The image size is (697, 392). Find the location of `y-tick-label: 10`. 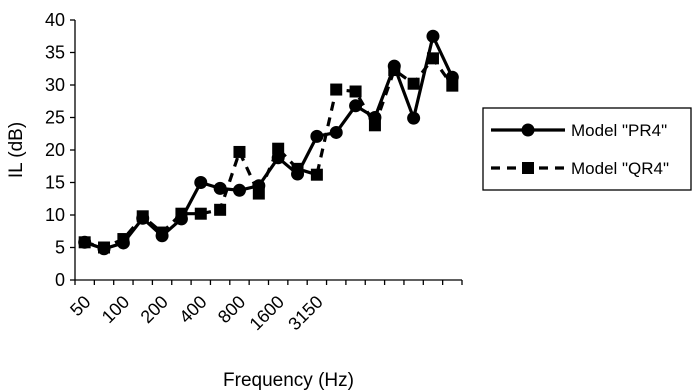

y-tick-label: 10 is located at coordinates (55, 215).